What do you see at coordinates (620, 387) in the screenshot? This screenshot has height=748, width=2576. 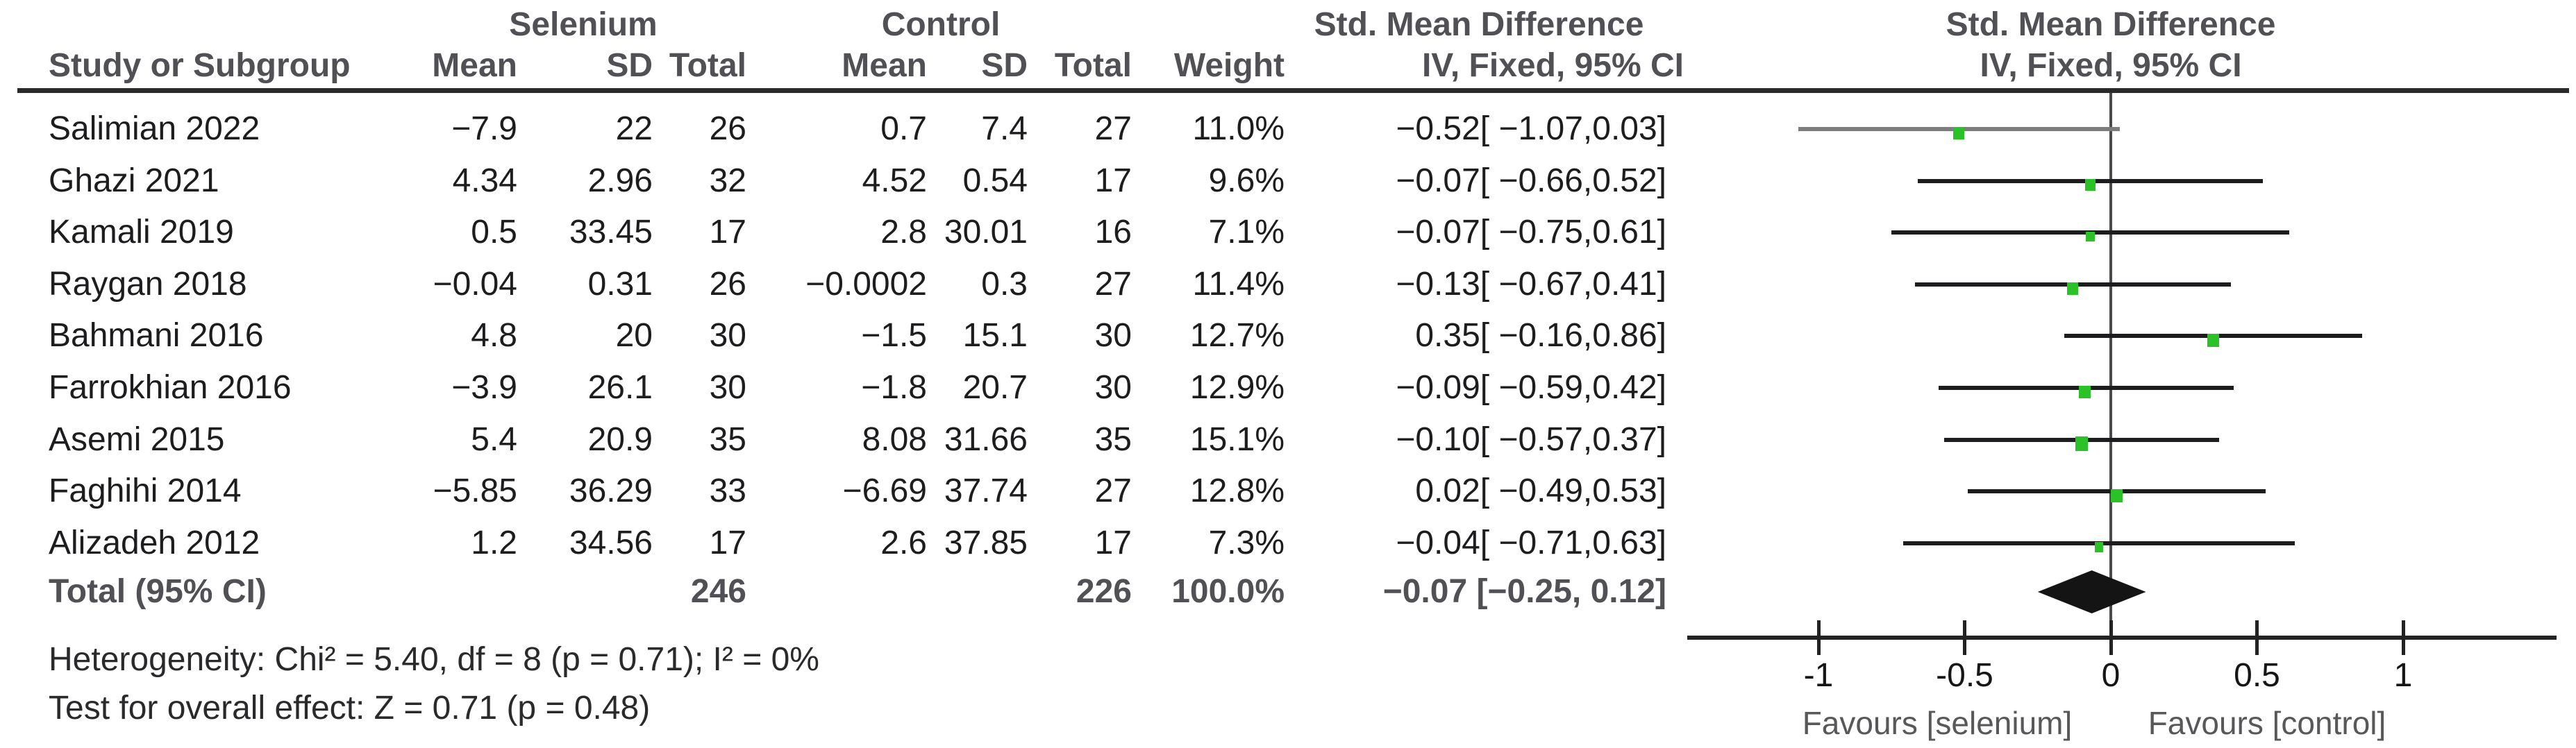 I see `selenium-sd: 26.1` at bounding box center [620, 387].